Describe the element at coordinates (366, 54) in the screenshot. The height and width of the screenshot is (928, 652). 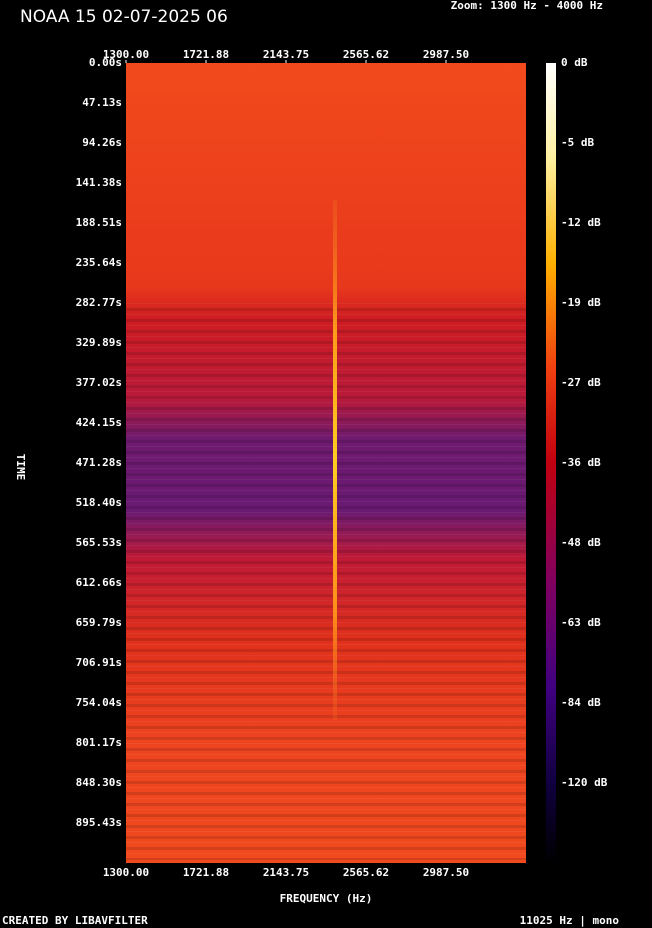
I see `x-tick-label-top: 2565.62` at that location.